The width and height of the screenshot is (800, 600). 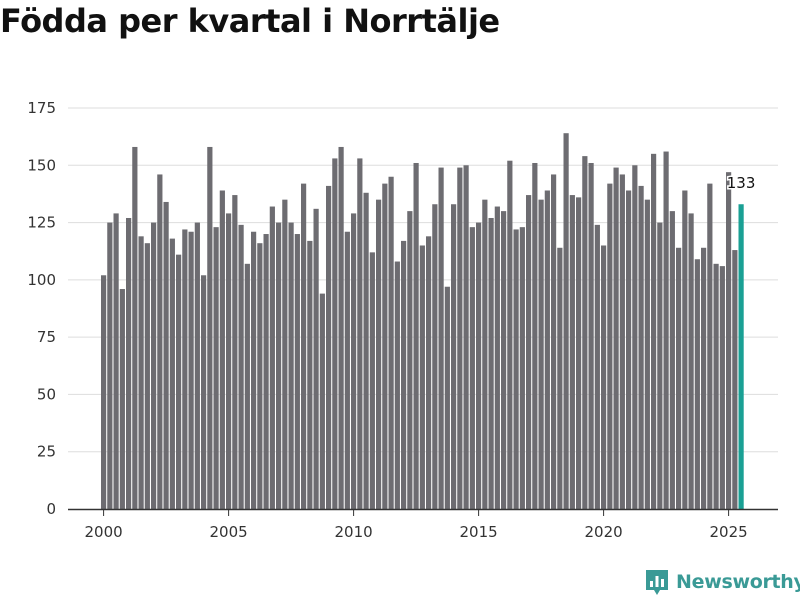 What do you see at coordinates (738, 582) in the screenshot?
I see `brand-name: Newsworthy` at bounding box center [738, 582].